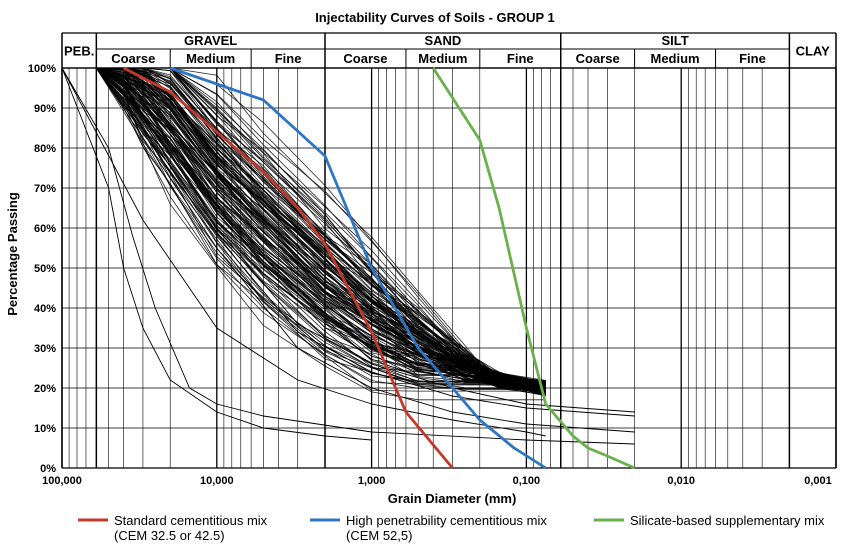 This screenshot has height=548, width=852. Describe the element at coordinates (45, 149) in the screenshot. I see `y-tick-label: 80%` at that location.